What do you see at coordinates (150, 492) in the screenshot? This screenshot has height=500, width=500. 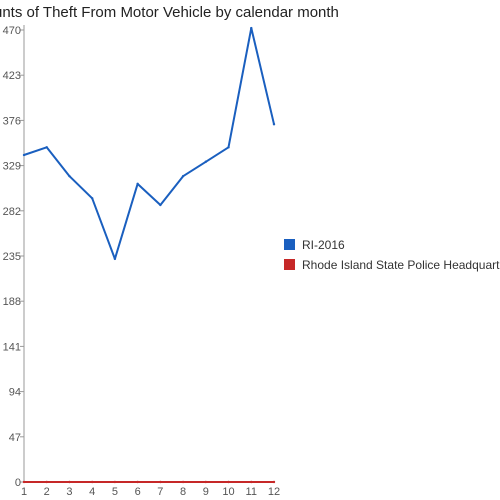 I see `x-axis-ticks: 1 2 3 4 5 6 7 8 9 10 11 12` at bounding box center [150, 492].